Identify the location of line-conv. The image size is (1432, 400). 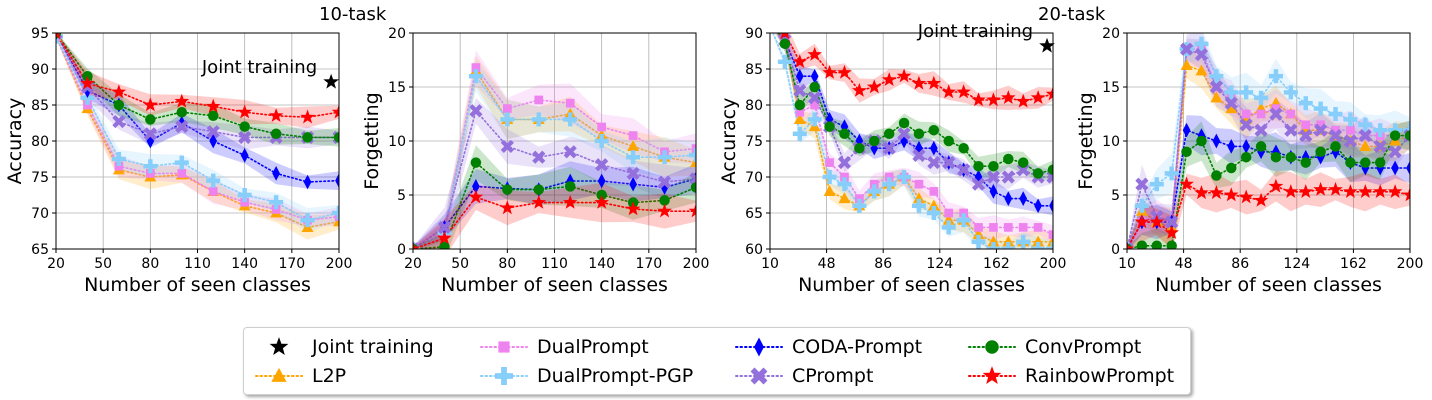
(197, 86).